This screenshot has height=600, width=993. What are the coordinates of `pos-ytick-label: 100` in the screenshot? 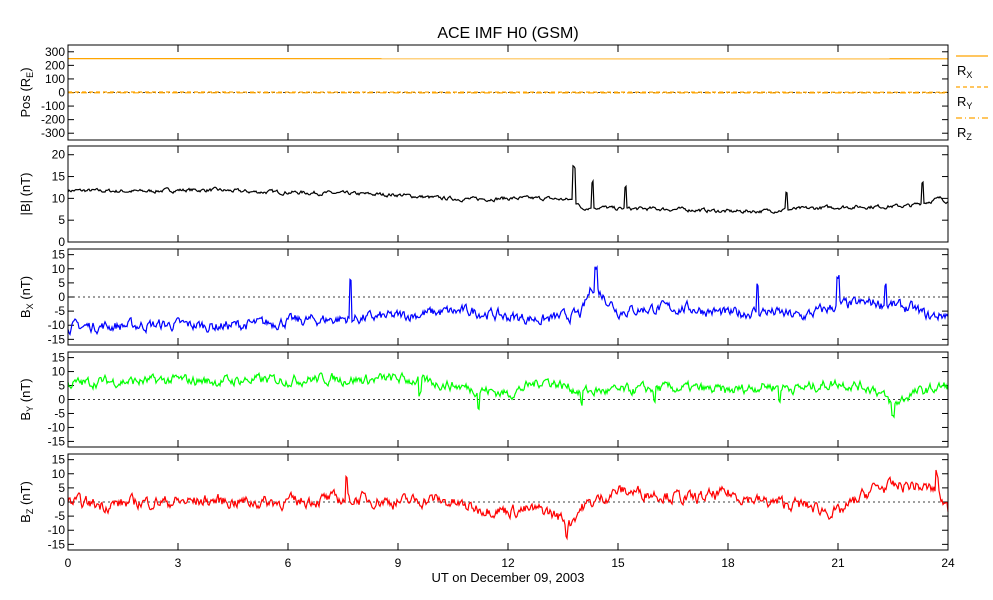 It's located at (55, 79).